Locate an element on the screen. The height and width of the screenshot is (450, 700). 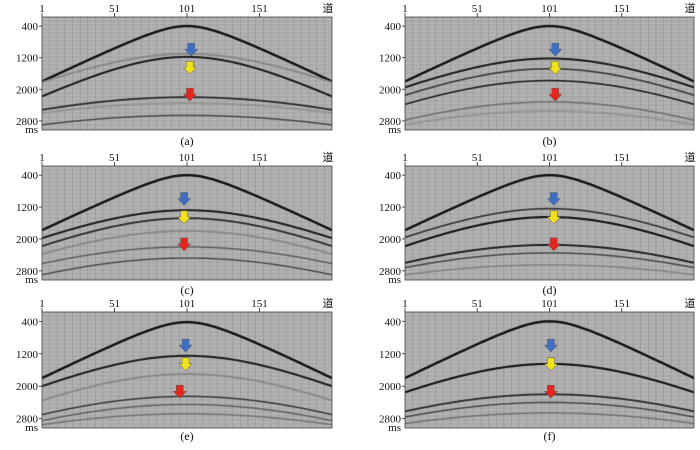
panel-caption: (f) is located at coordinates (550, 436).